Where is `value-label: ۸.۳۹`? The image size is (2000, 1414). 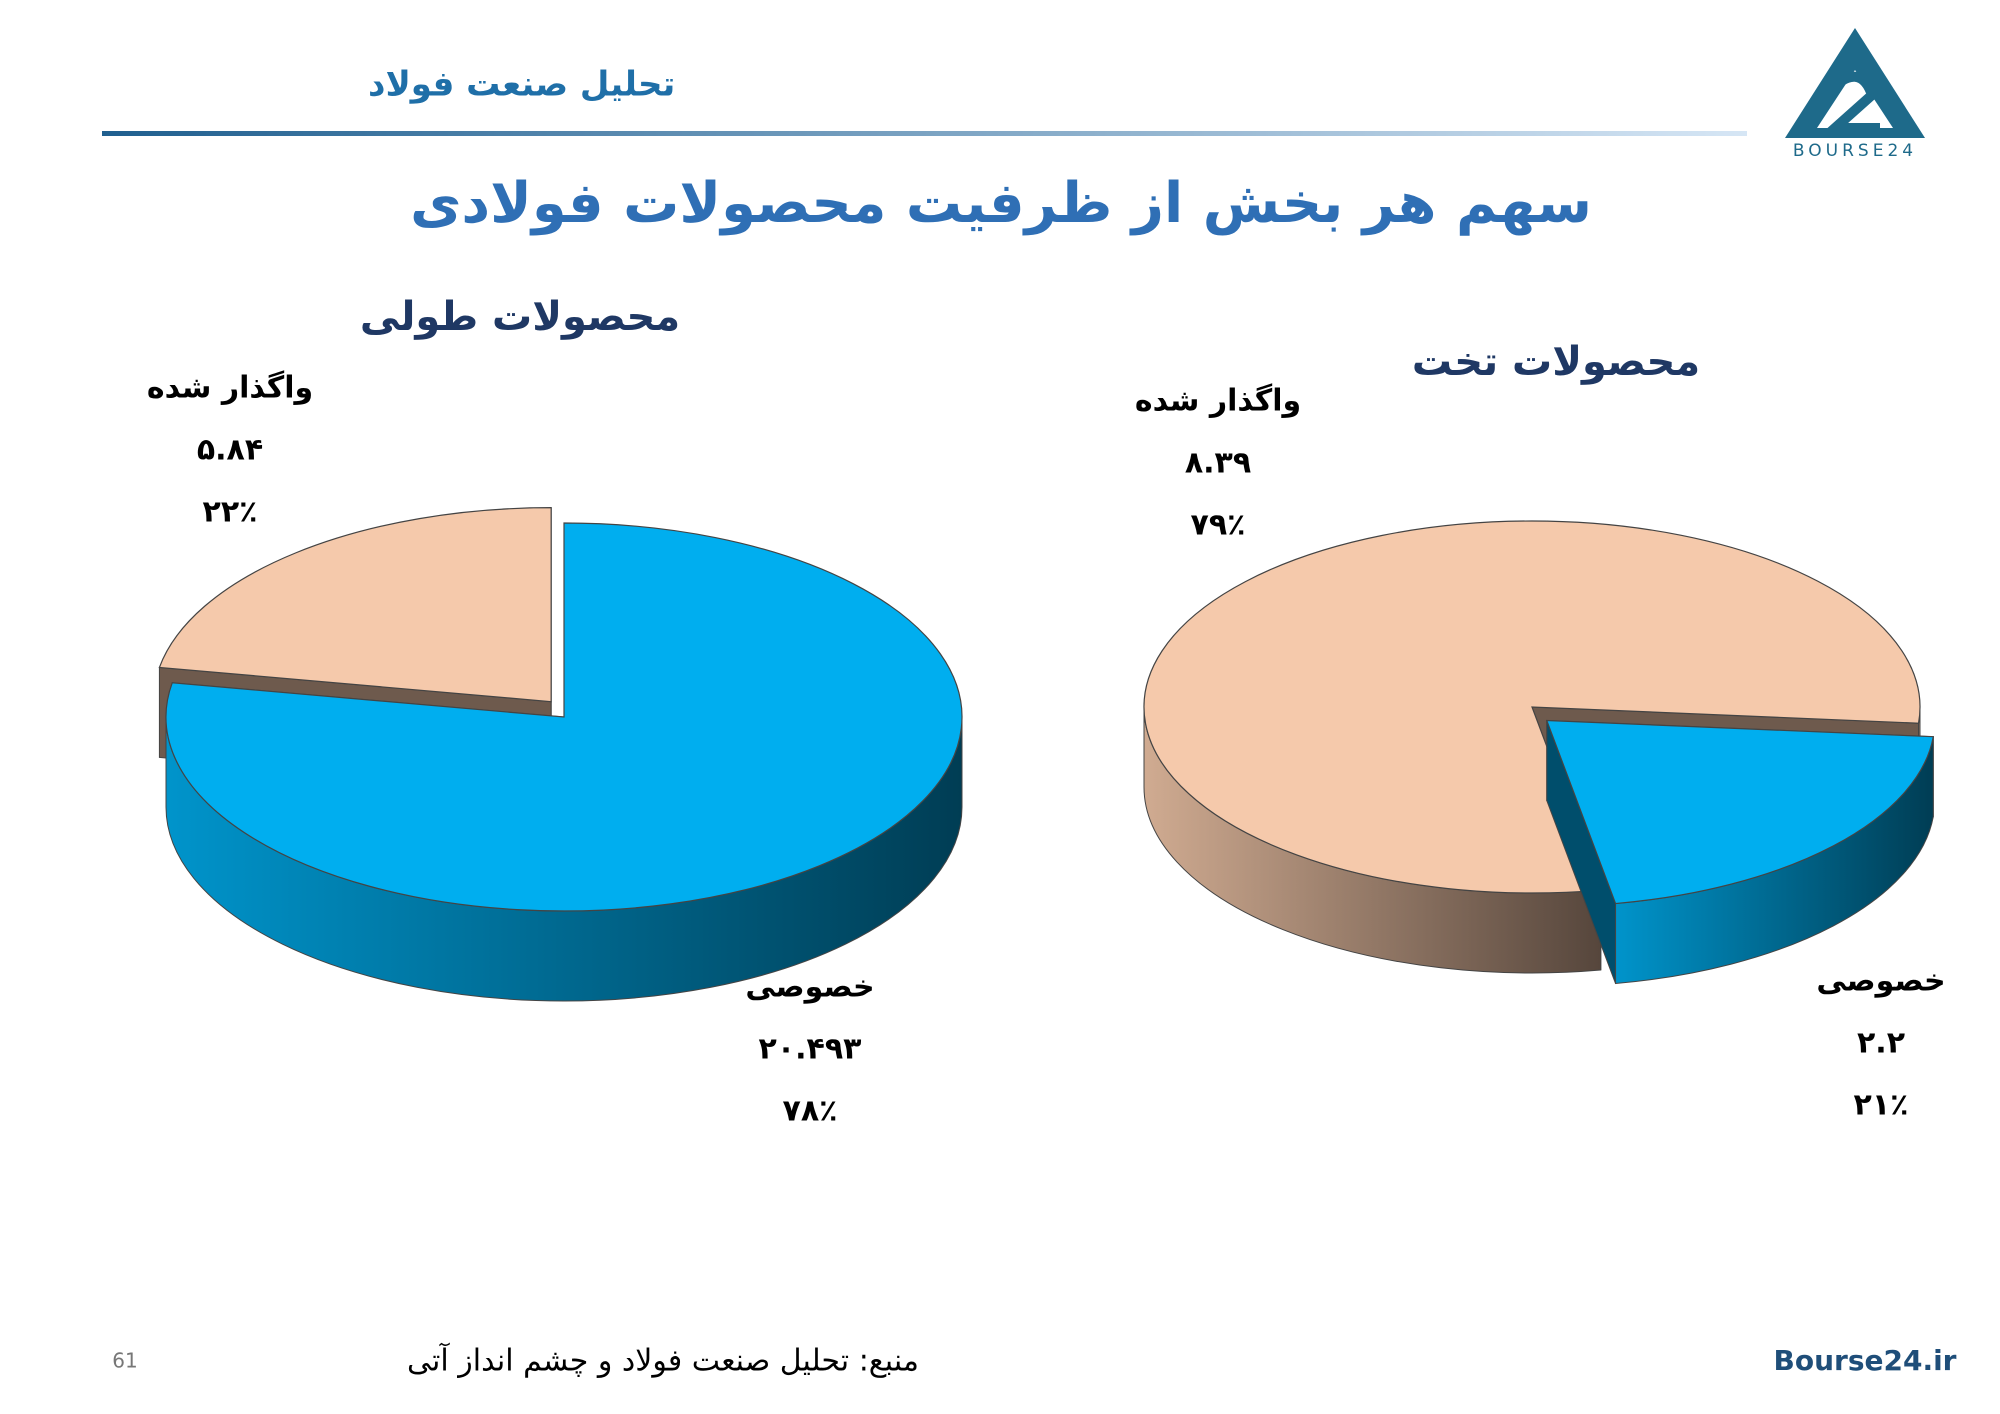 value-label: ۸.۳۹ is located at coordinates (1218, 463).